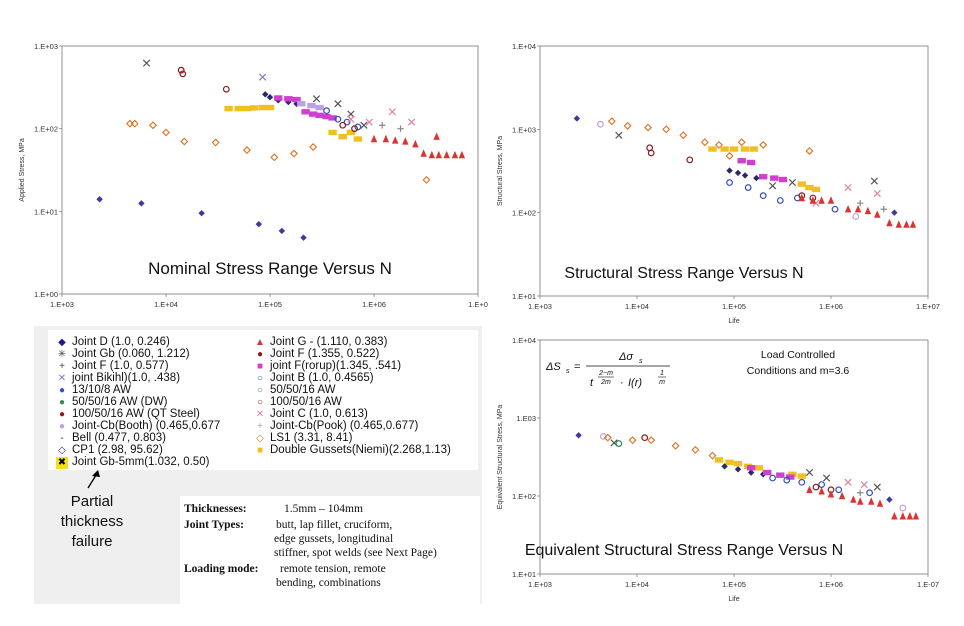 This screenshot has height=626, width=964. What do you see at coordinates (260, 342) in the screenshot?
I see `legend-symbol-icon: ▲` at bounding box center [260, 342].